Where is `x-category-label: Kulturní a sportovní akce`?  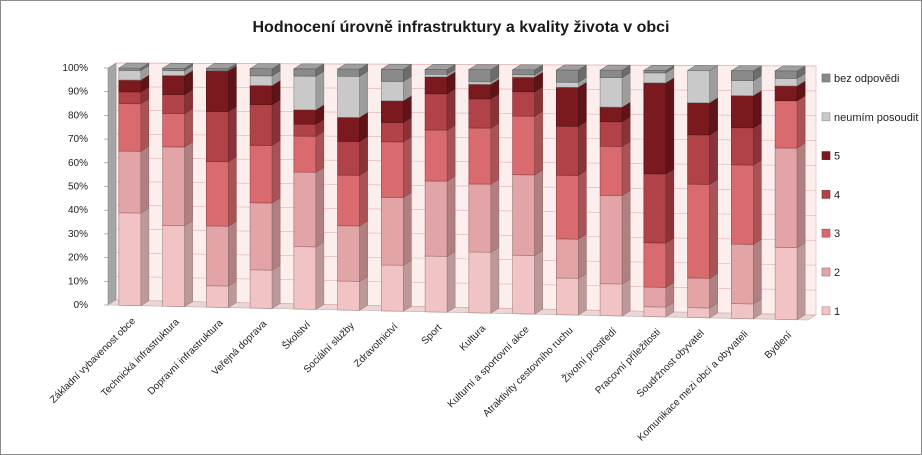
x-category-label: Kulturní a sportovní akce is located at coordinates (489, 367).